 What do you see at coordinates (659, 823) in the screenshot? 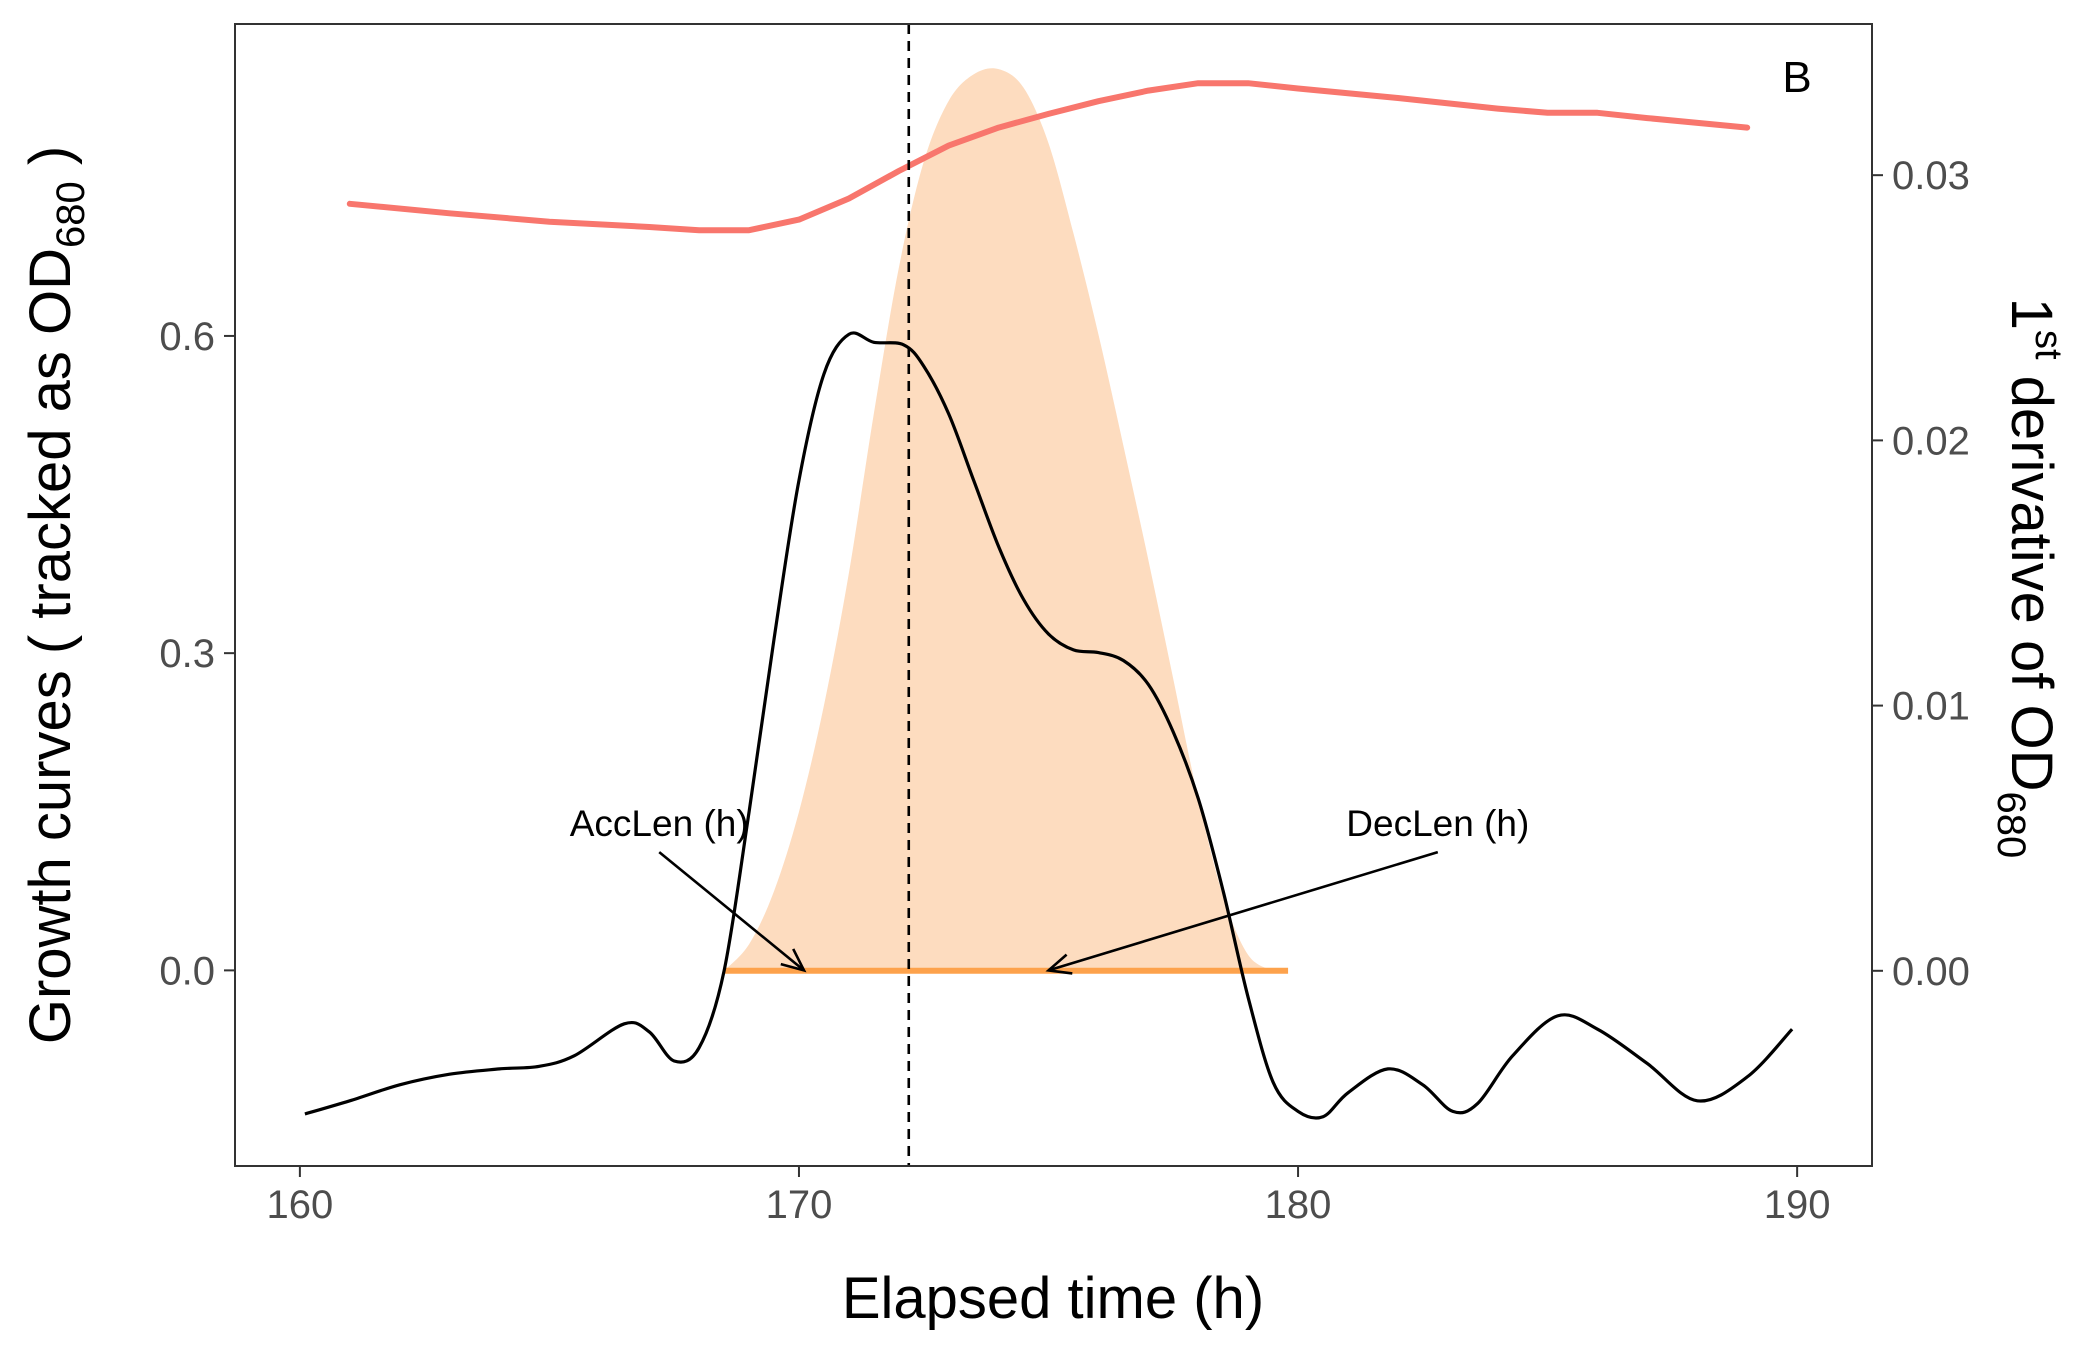
I see `annotation-label-0: AccLen (h)` at bounding box center [659, 823].